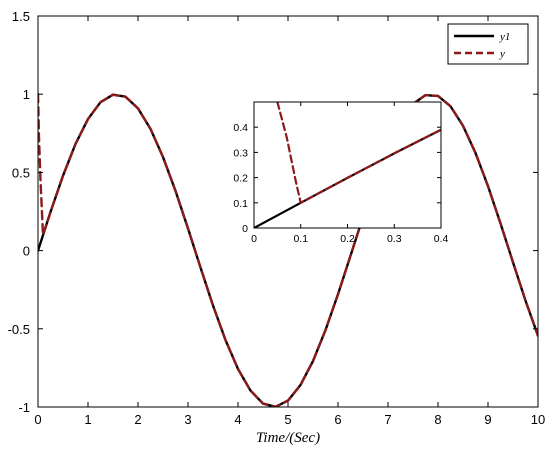 Image resolution: width=550 pixels, height=458 pixels. I want to click on inset-plot: 0 0.1 0.2 0.3 0.4 0 0.1 0.2 0.3 0.4, so click(341, 173).